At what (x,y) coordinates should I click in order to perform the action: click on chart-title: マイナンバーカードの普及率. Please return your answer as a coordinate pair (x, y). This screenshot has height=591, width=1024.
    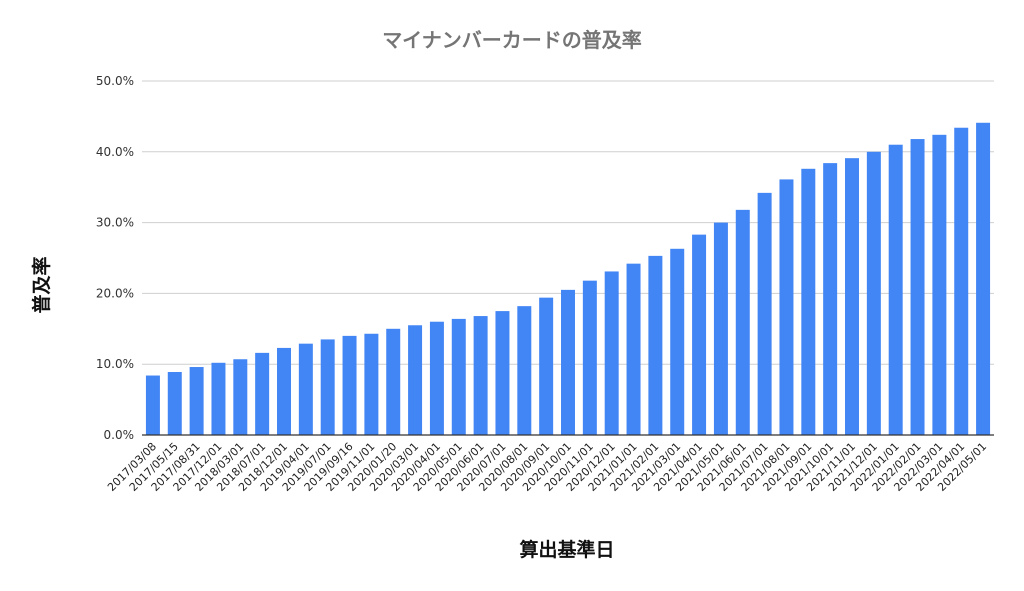
    Looking at the image, I should click on (512, 40).